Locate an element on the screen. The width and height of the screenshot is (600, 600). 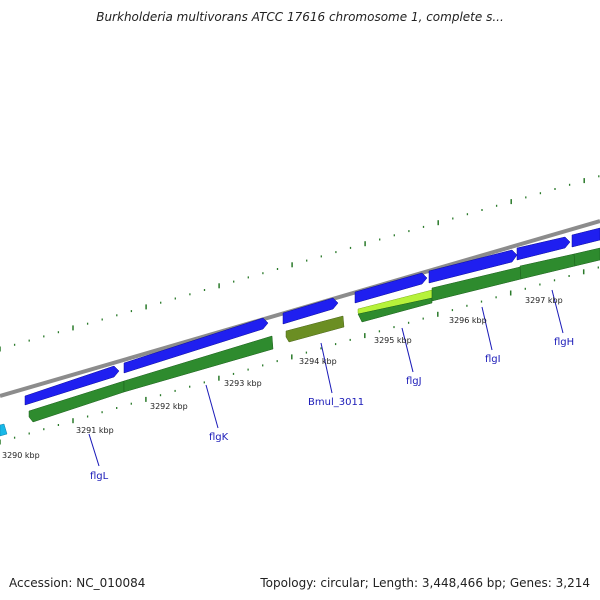
kbp-label: 3297 kbp is located at coordinates (544, 300).